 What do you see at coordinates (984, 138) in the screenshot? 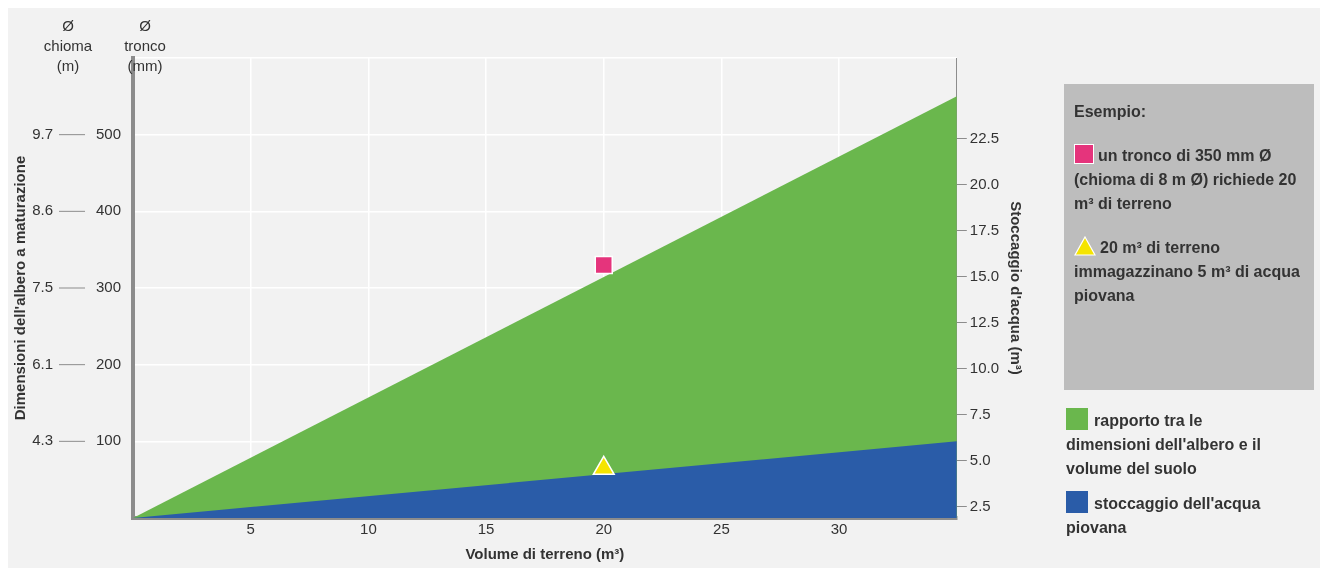
I see `y2-tick-label: 22.5` at bounding box center [984, 138].